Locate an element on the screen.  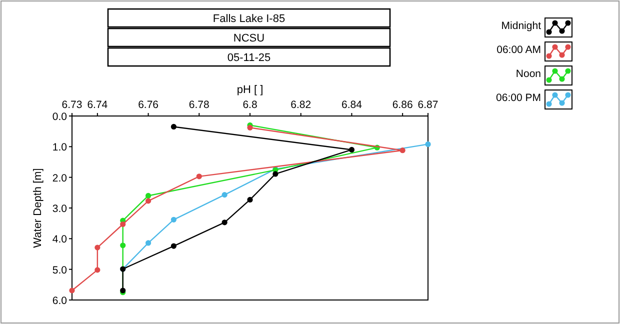
y-tick-label: 4.0 is located at coordinates (60, 240).